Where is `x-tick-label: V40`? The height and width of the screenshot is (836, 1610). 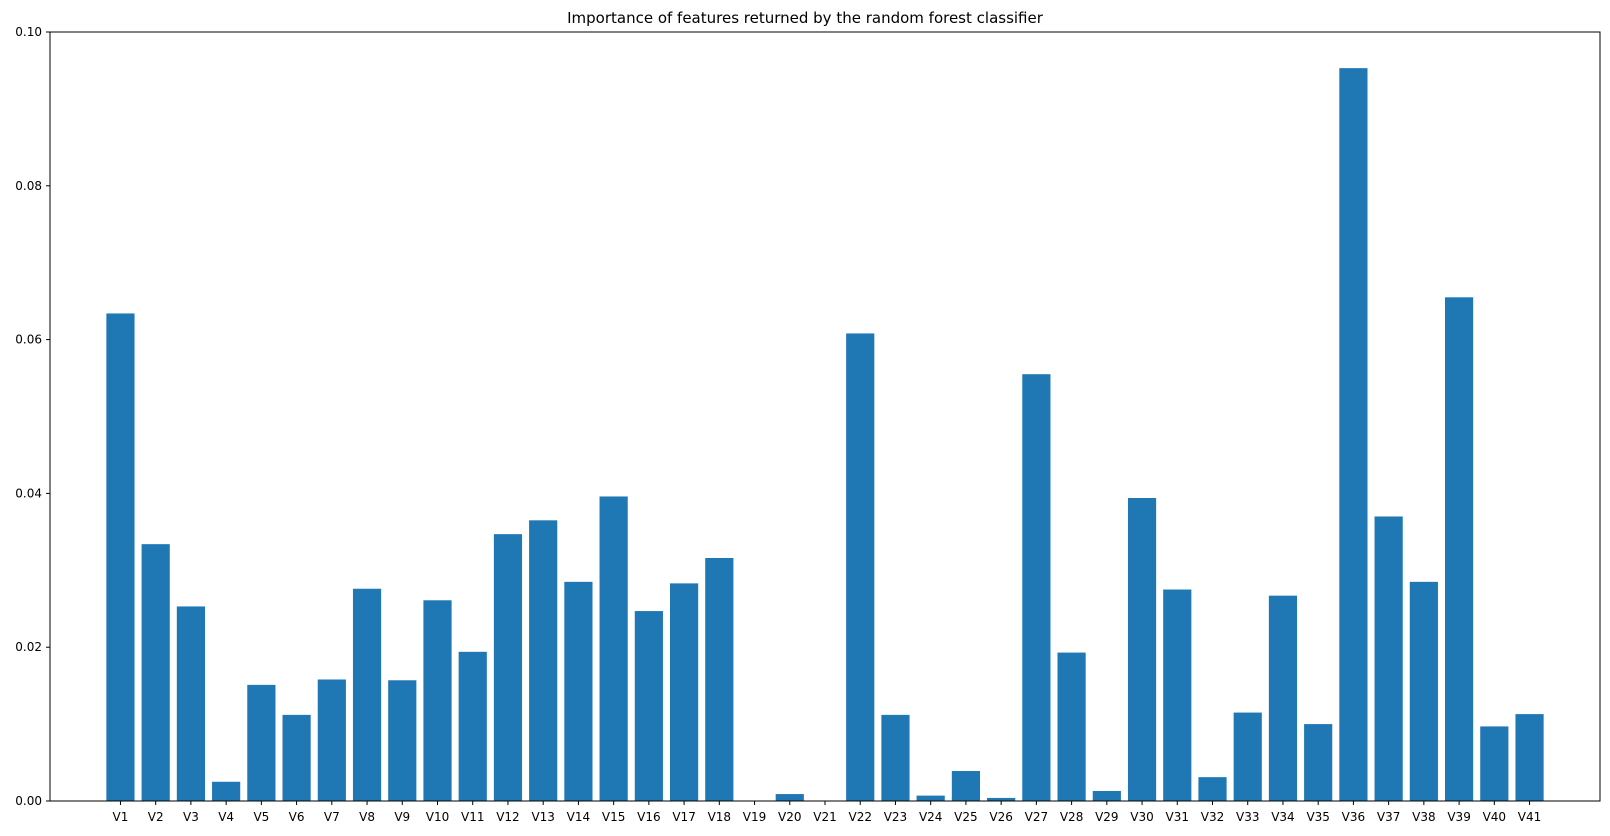
x-tick-label: V40 is located at coordinates (1494, 817).